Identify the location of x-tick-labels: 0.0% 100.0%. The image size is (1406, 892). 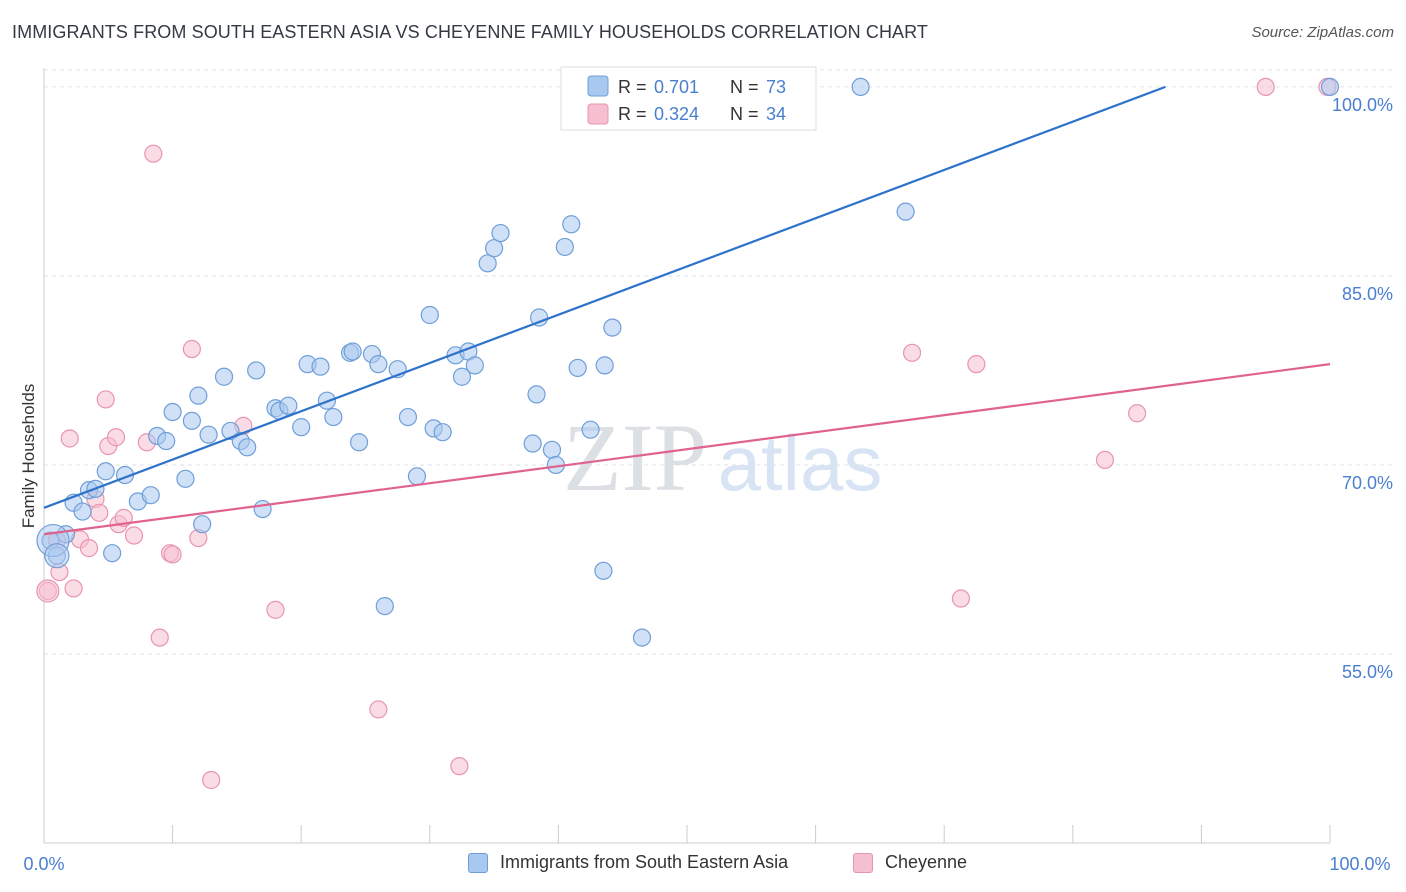
(706, 864).